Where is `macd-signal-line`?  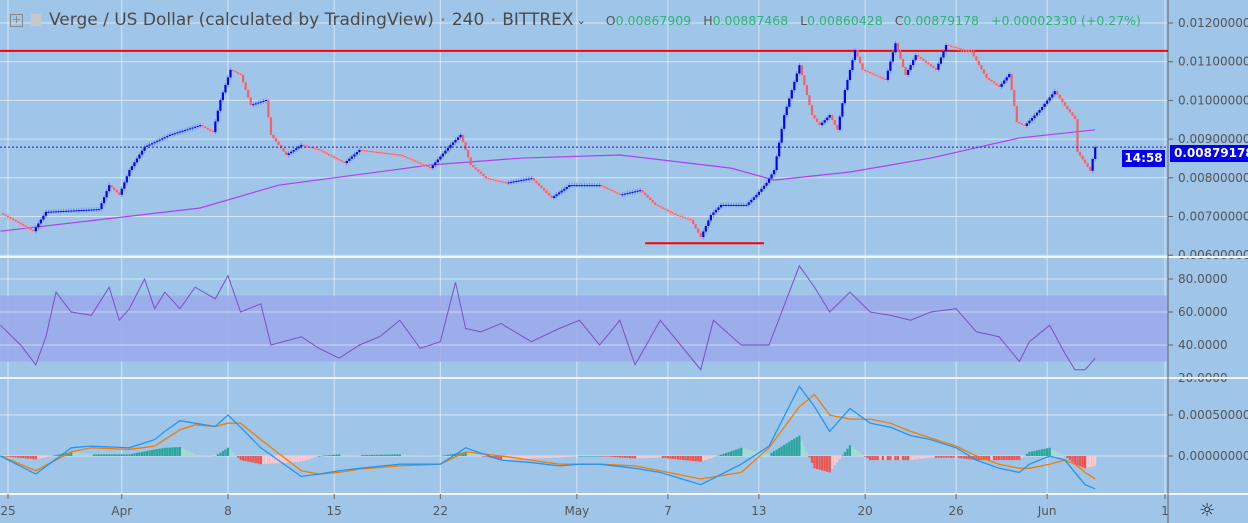 macd-signal-line is located at coordinates (548, 436).